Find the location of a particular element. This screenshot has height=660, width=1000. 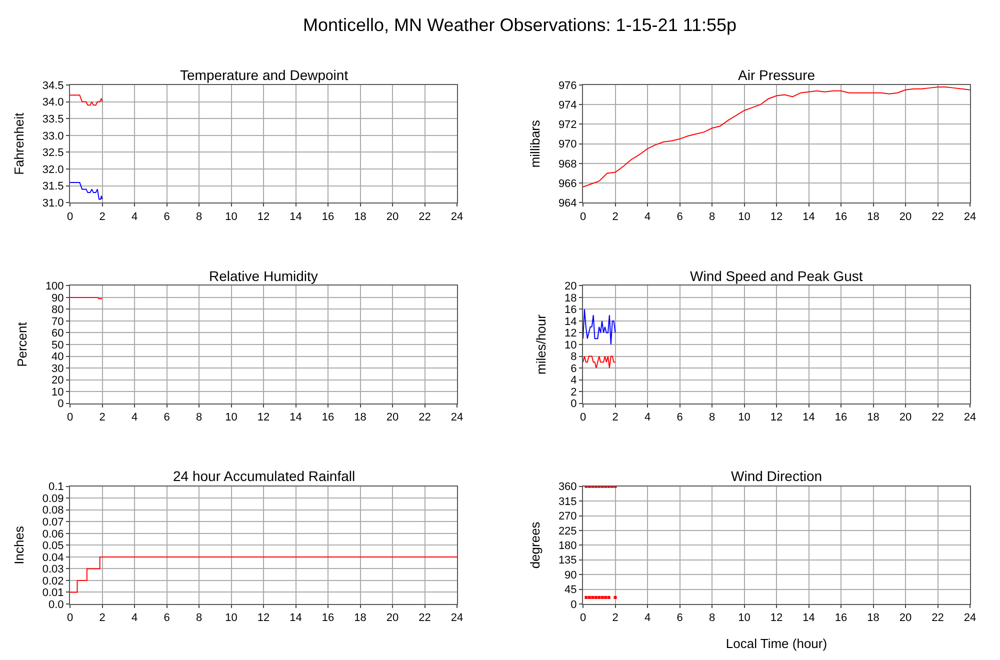

y-tick-label: 32.5 is located at coordinates (53, 153).